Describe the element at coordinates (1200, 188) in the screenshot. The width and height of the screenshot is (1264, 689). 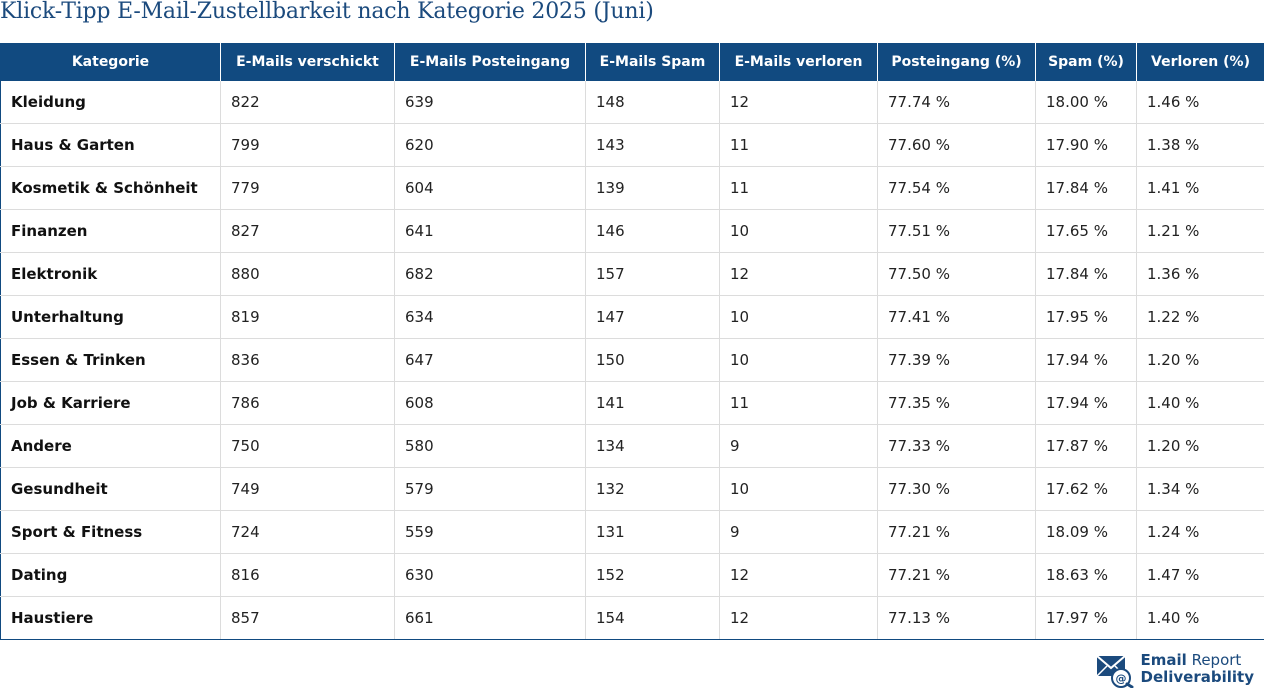
I see `value-cell: 1.41 %` at that location.